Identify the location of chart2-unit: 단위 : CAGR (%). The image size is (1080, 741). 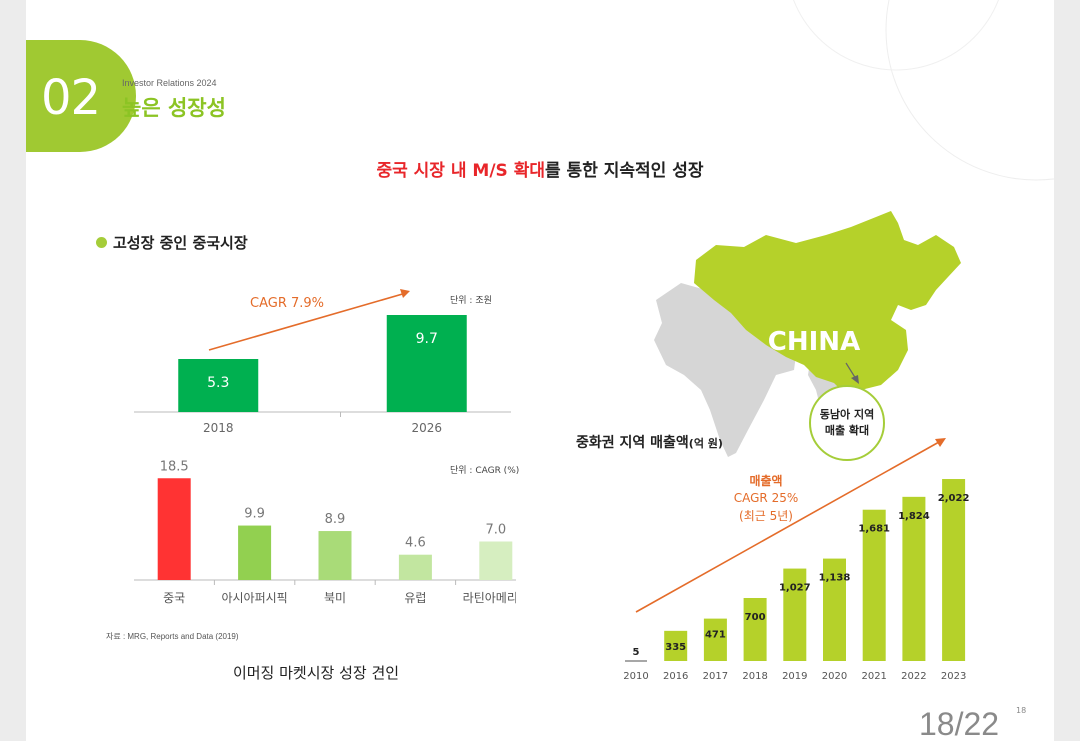
(485, 471).